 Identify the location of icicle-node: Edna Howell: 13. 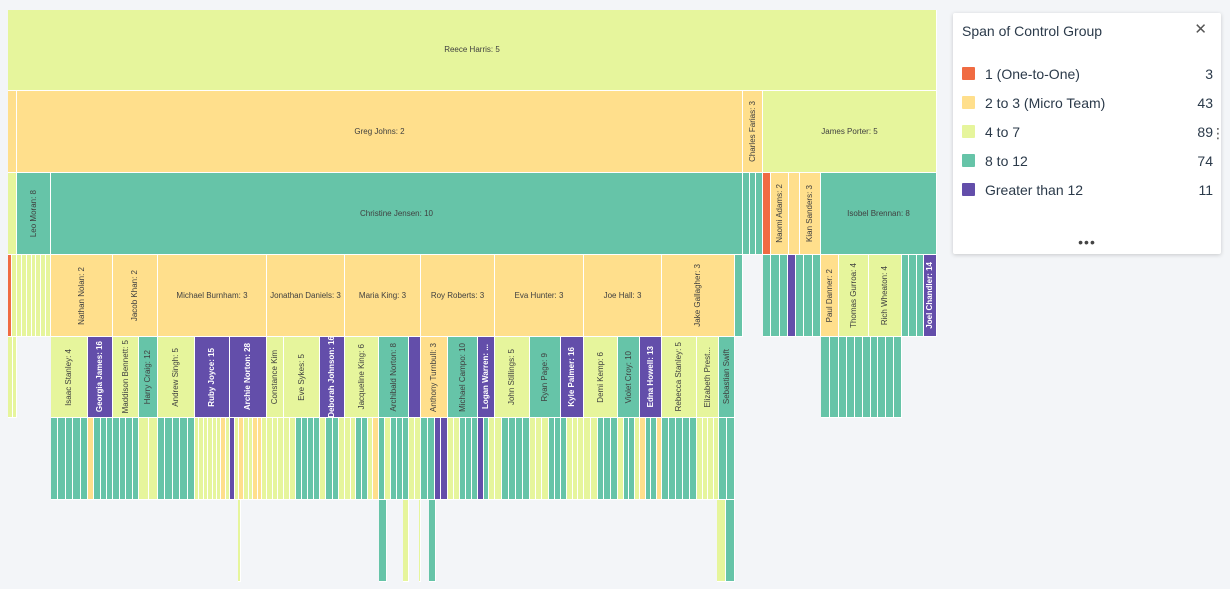
(651, 377).